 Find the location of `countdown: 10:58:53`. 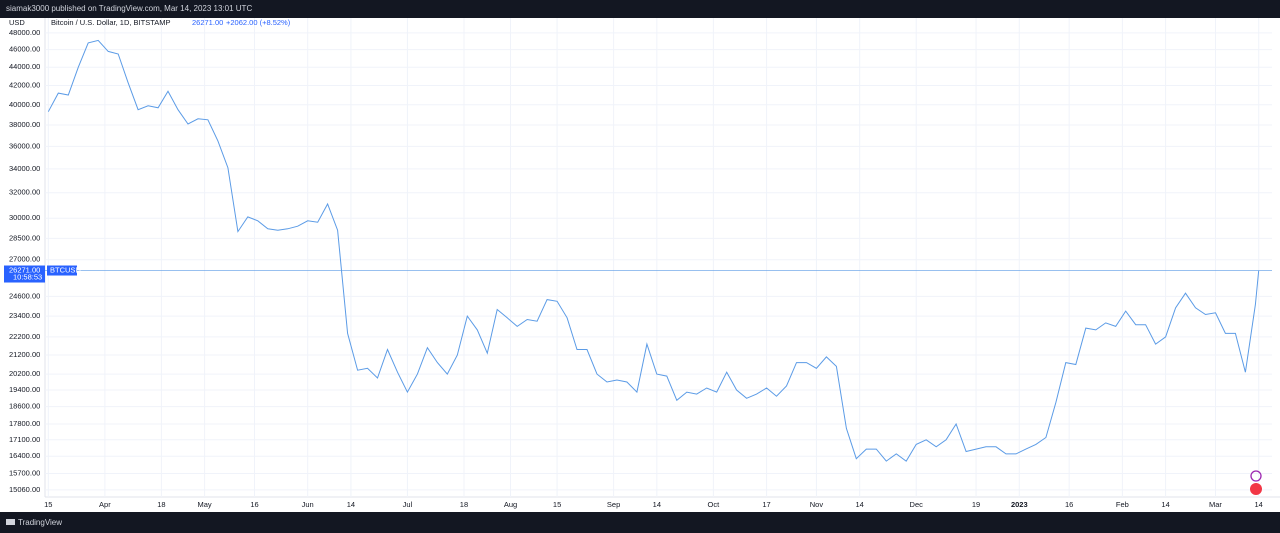

countdown: 10:58:53 is located at coordinates (27, 277).